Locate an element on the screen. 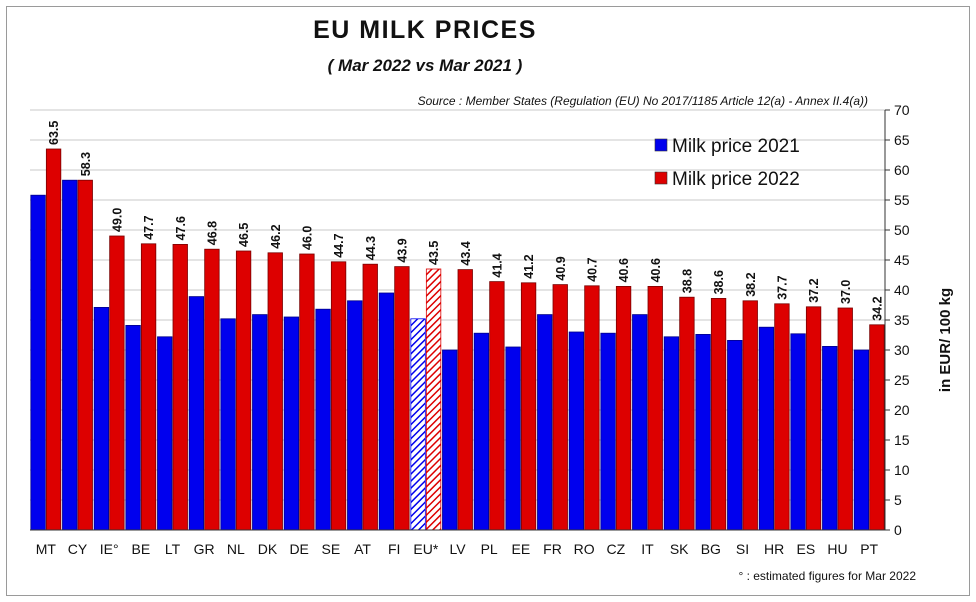 The width and height of the screenshot is (976, 602). bar-2022-fr is located at coordinates (560, 407).